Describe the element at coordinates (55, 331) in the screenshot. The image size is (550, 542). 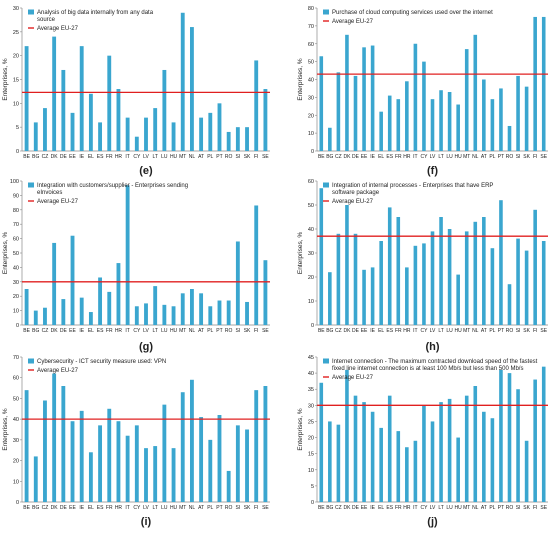
I see `x-tick-label: DK` at that location.